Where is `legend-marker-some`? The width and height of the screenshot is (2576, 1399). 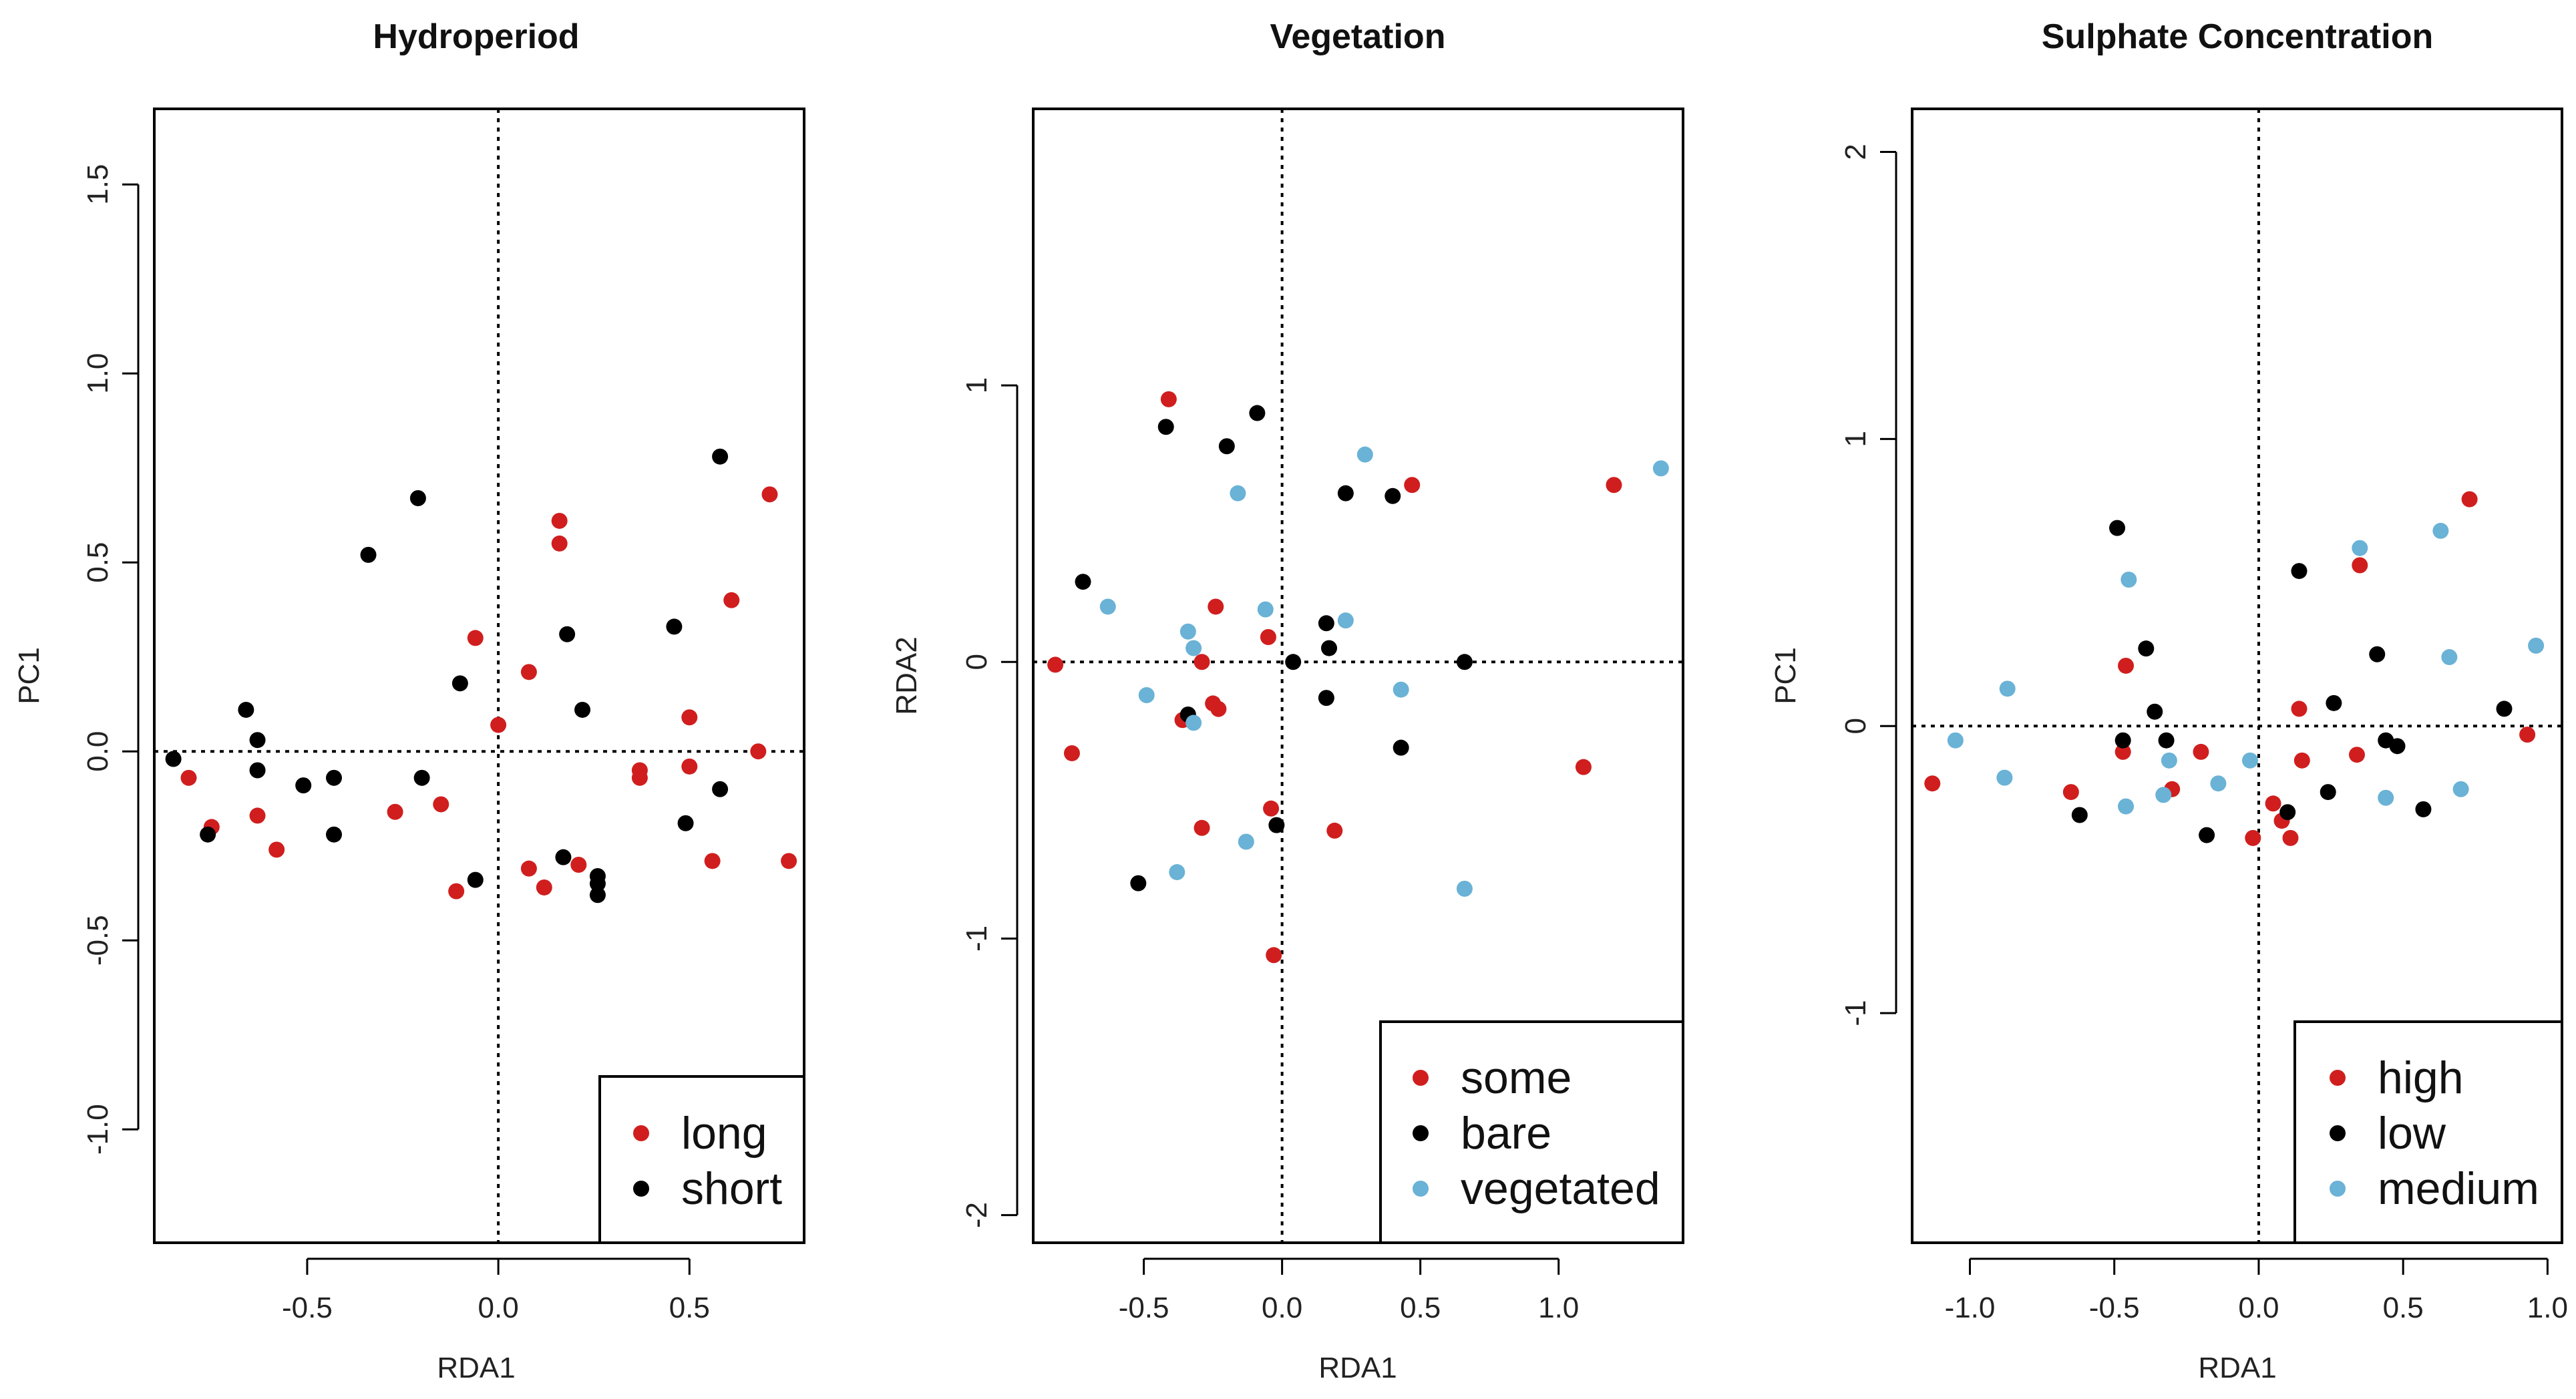 legend-marker-some is located at coordinates (1421, 1078).